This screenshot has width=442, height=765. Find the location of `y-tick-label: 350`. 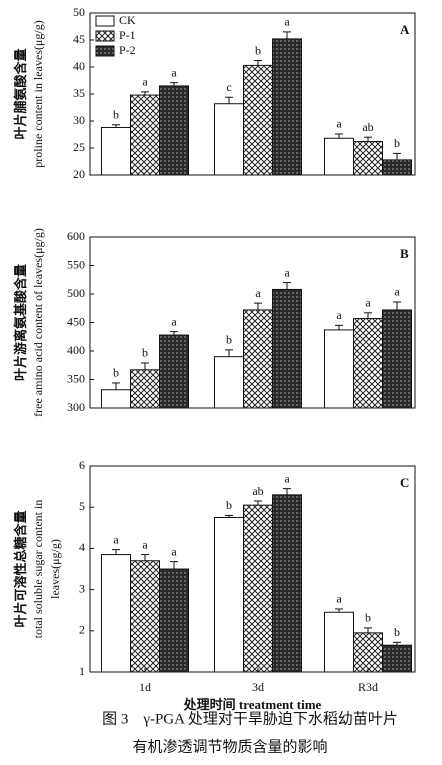

y-tick-label: 350 is located at coordinates (76, 378).